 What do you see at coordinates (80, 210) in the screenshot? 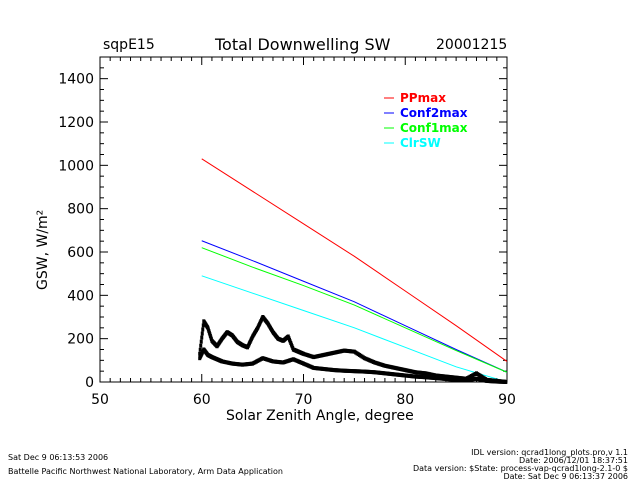
I see `y-tick-label: 800` at bounding box center [80, 210].